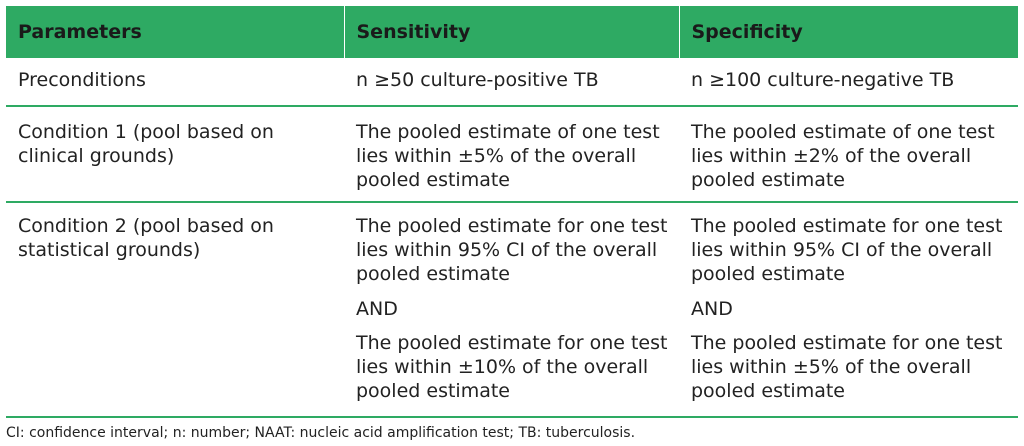  What do you see at coordinates (848, 82) in the screenshot?
I see `cell-specificity: n ≥100 culture-negative TB` at bounding box center [848, 82].